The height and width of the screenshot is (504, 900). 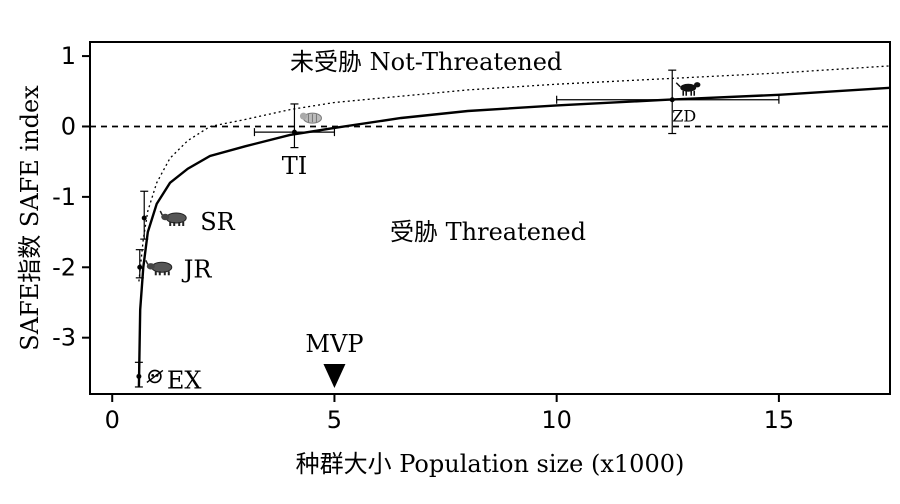 What do you see at coordinates (30, 218) in the screenshot?
I see `y-axis-title: SAFE指数 SAFE index` at bounding box center [30, 218].